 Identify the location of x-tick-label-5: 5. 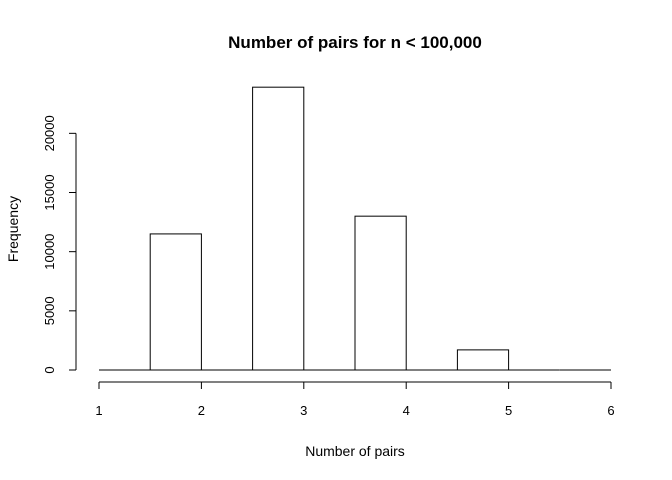
(508, 410).